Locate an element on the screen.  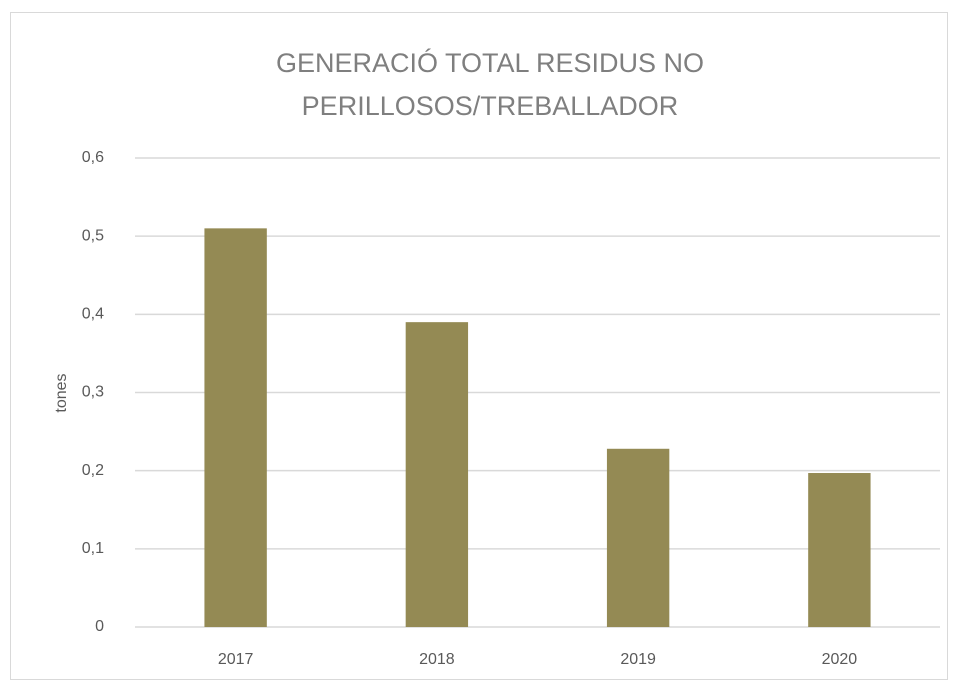
y-tick-label: 0,5 is located at coordinates (93, 235).